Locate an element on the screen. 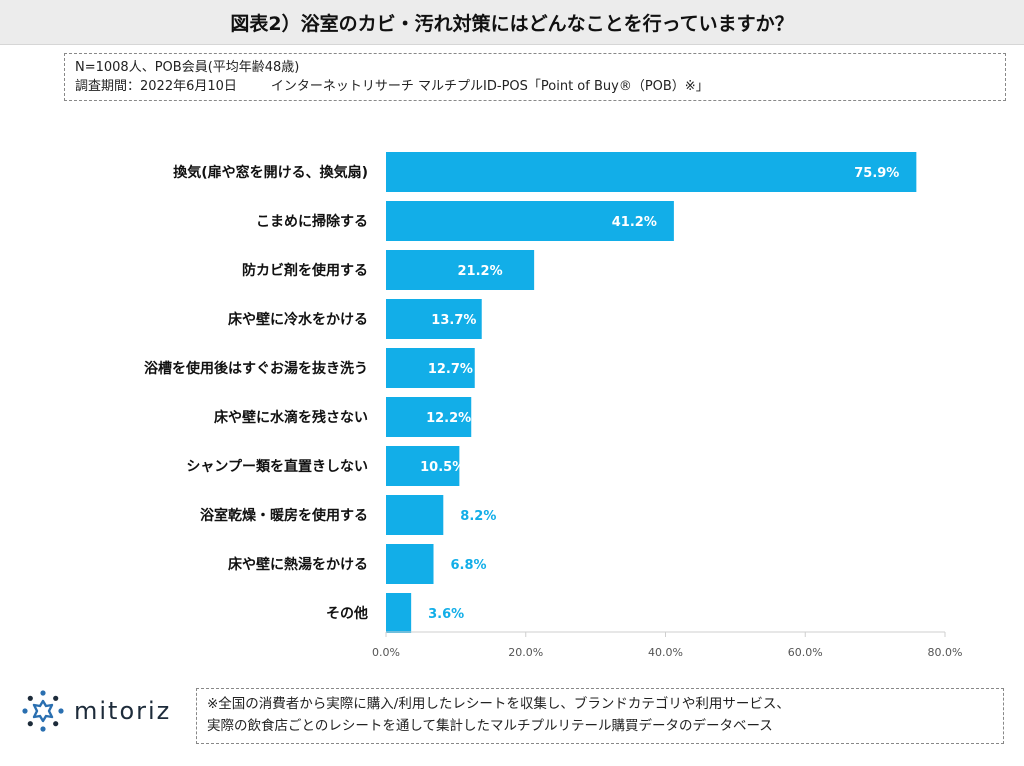  value-label: 10.5% is located at coordinates (442, 467).